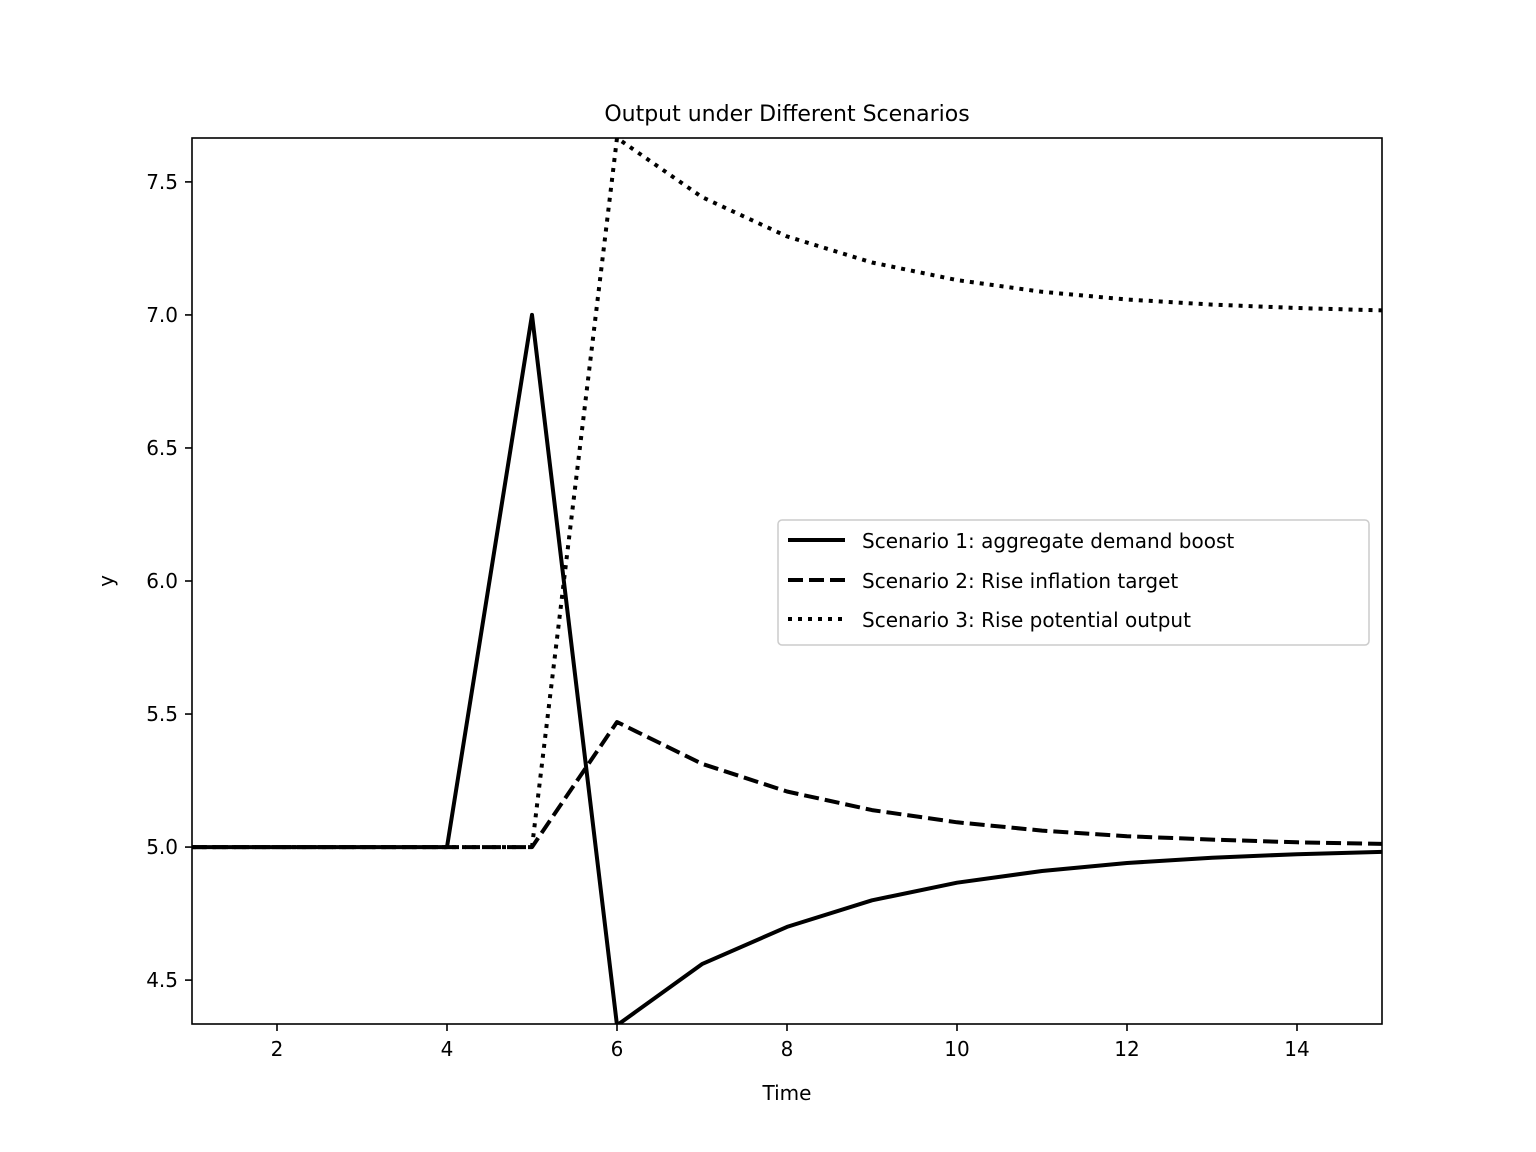  I want to click on y-tick-label: 5.0, so click(162, 847).